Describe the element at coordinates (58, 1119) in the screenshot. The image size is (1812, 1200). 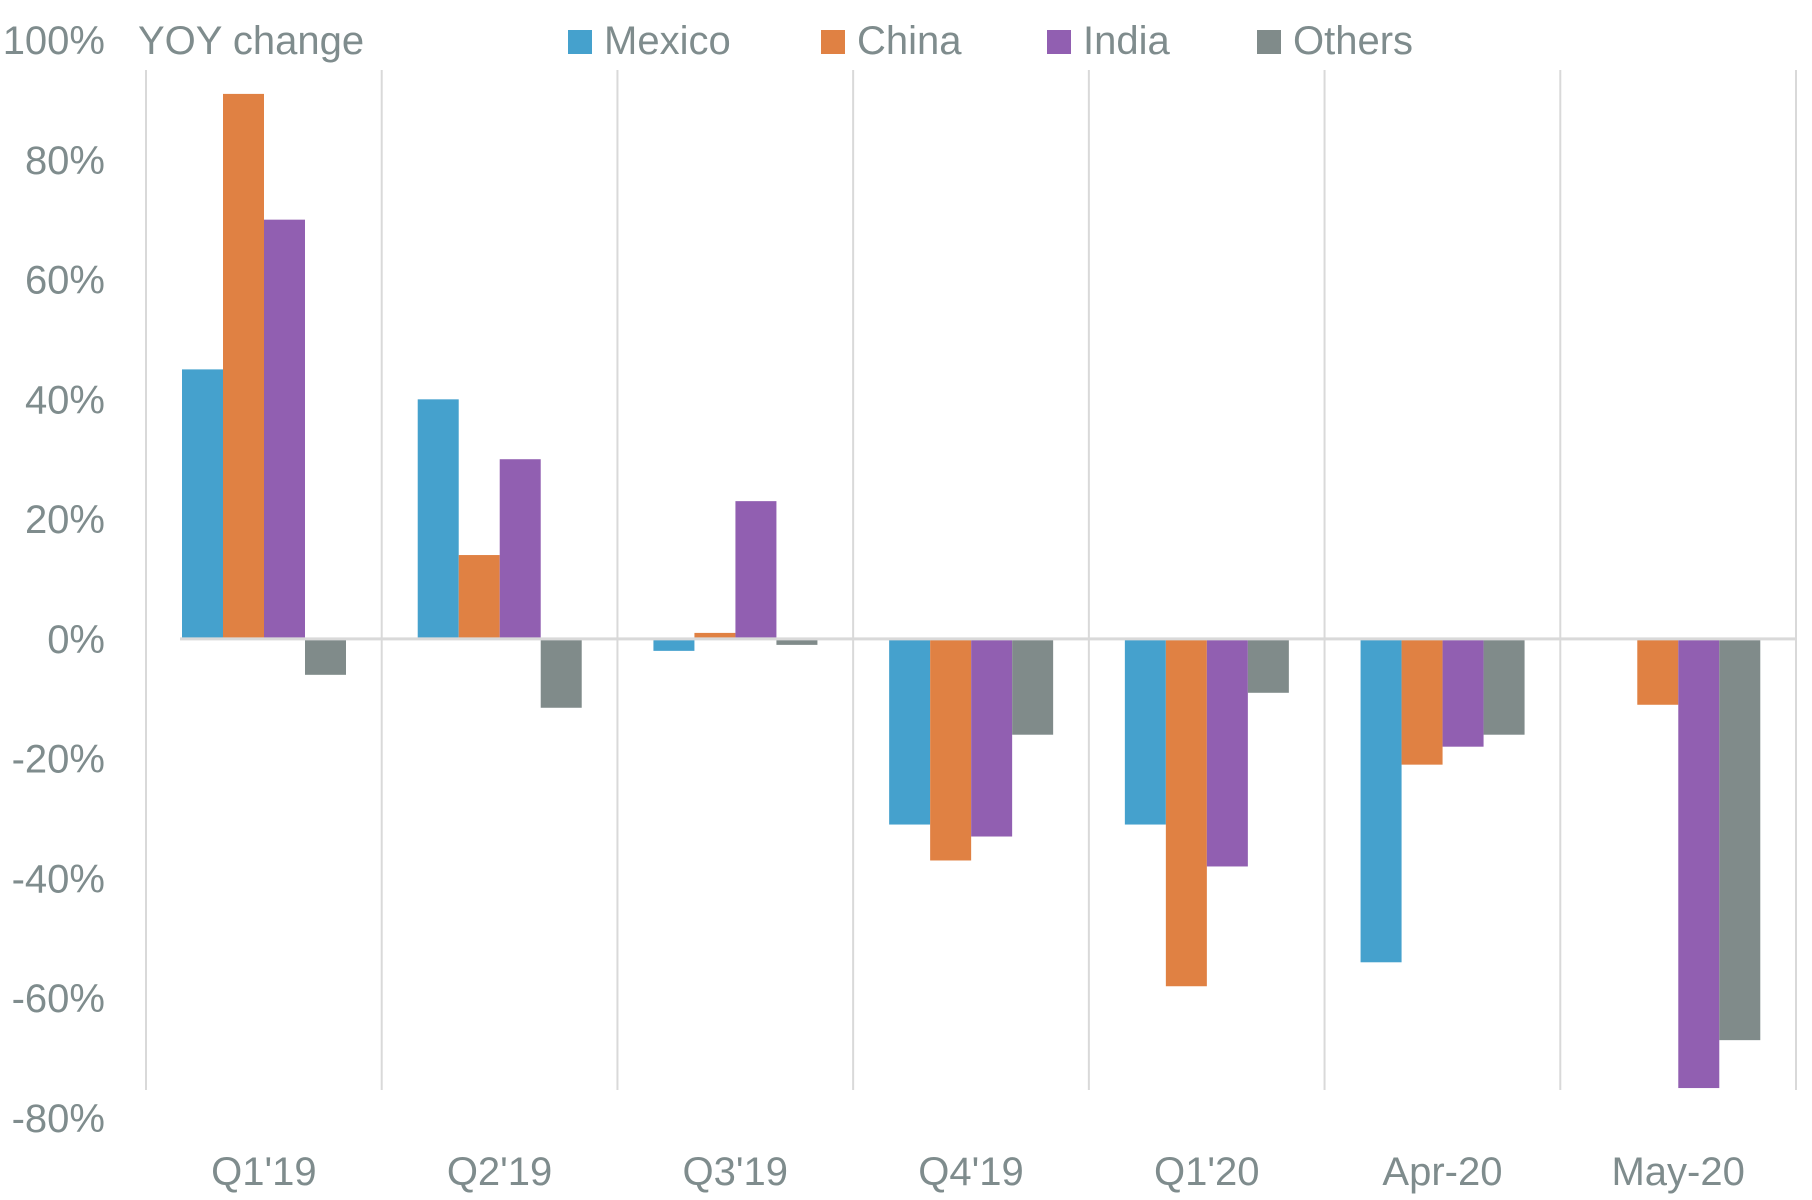
I see `y-tick-label: -80%` at that location.